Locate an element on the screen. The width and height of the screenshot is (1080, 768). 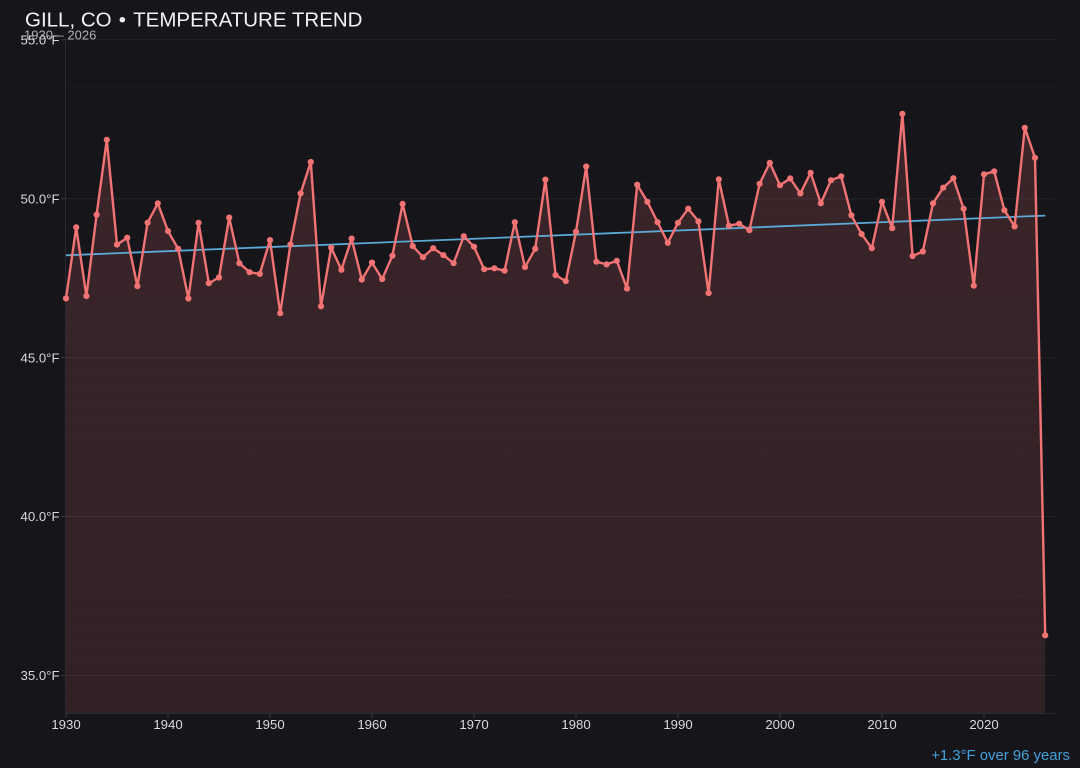
svg-text: 1950 is located at coordinates (269, 724).